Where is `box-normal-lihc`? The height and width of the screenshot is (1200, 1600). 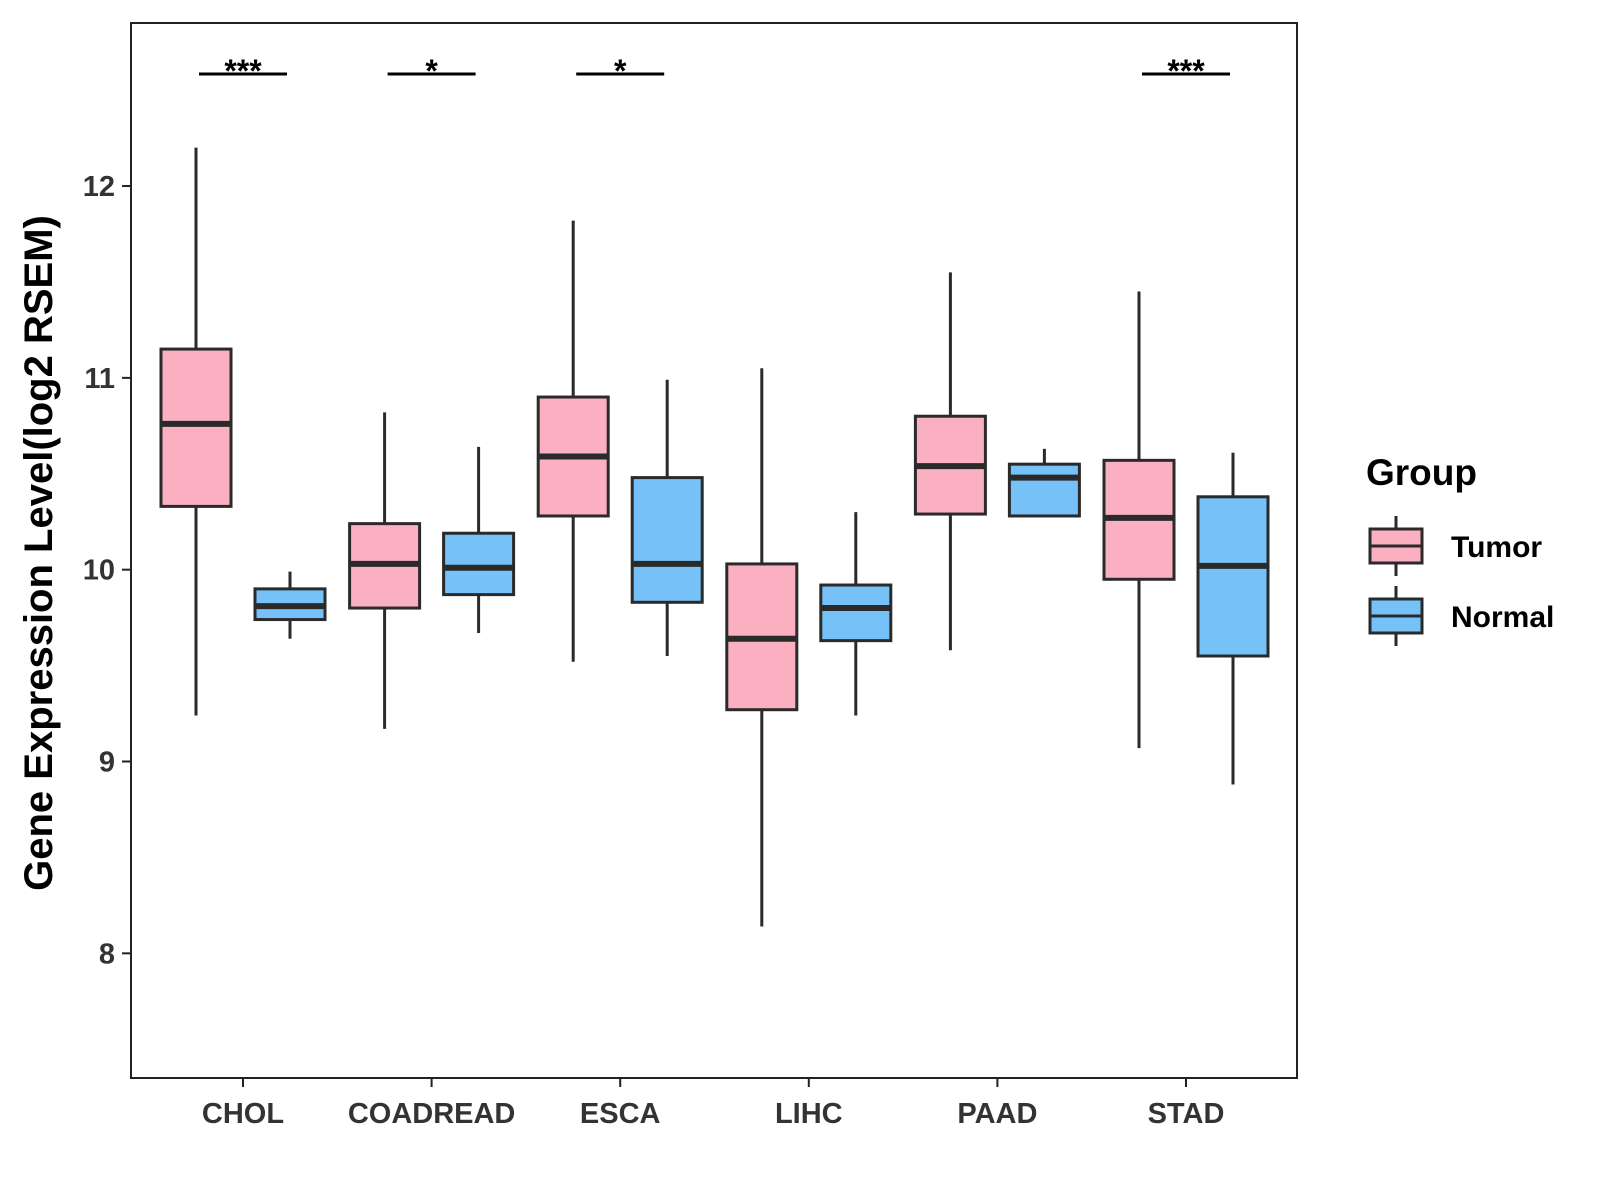
box-normal-lihc is located at coordinates (856, 614).